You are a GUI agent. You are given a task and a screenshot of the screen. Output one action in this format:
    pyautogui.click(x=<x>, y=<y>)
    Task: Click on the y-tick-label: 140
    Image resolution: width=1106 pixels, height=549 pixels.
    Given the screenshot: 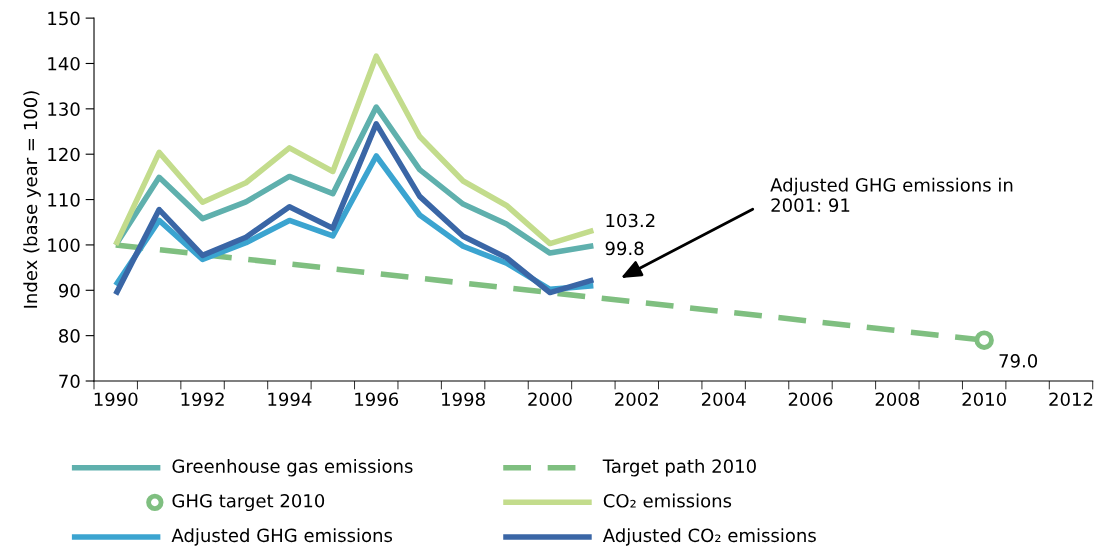 What is the action you would take?
    pyautogui.click(x=64, y=63)
    